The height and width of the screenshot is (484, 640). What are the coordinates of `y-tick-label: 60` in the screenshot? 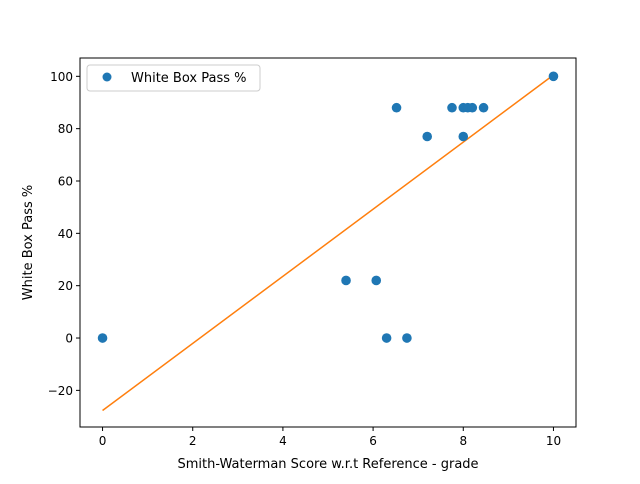 It's located at (65, 182).